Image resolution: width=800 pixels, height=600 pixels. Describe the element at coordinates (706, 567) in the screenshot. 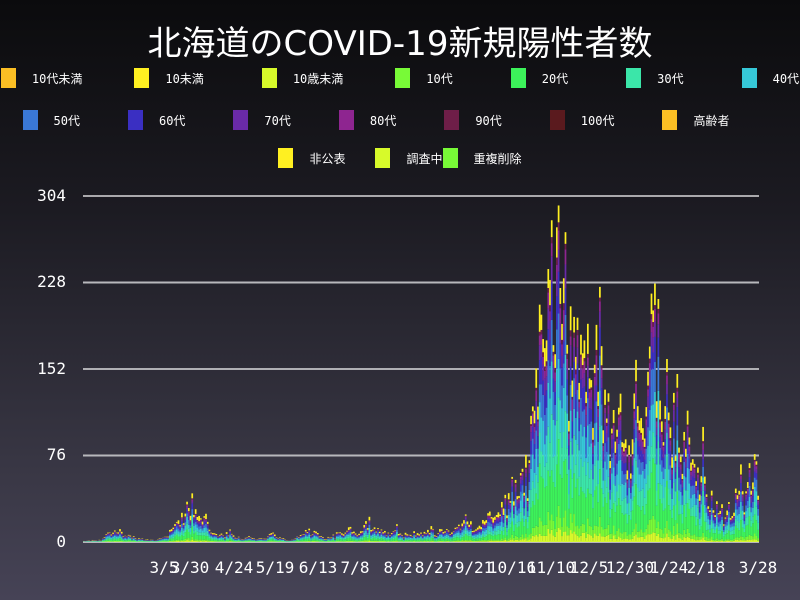

I see `x-tick-label: 2/18` at that location.